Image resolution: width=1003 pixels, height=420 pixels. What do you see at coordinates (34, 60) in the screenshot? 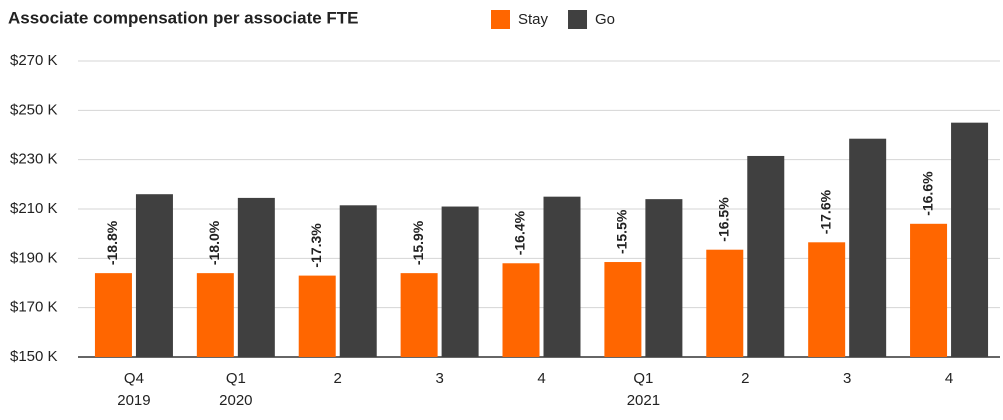
I see `y-tick-label: $270 K` at bounding box center [34, 60].